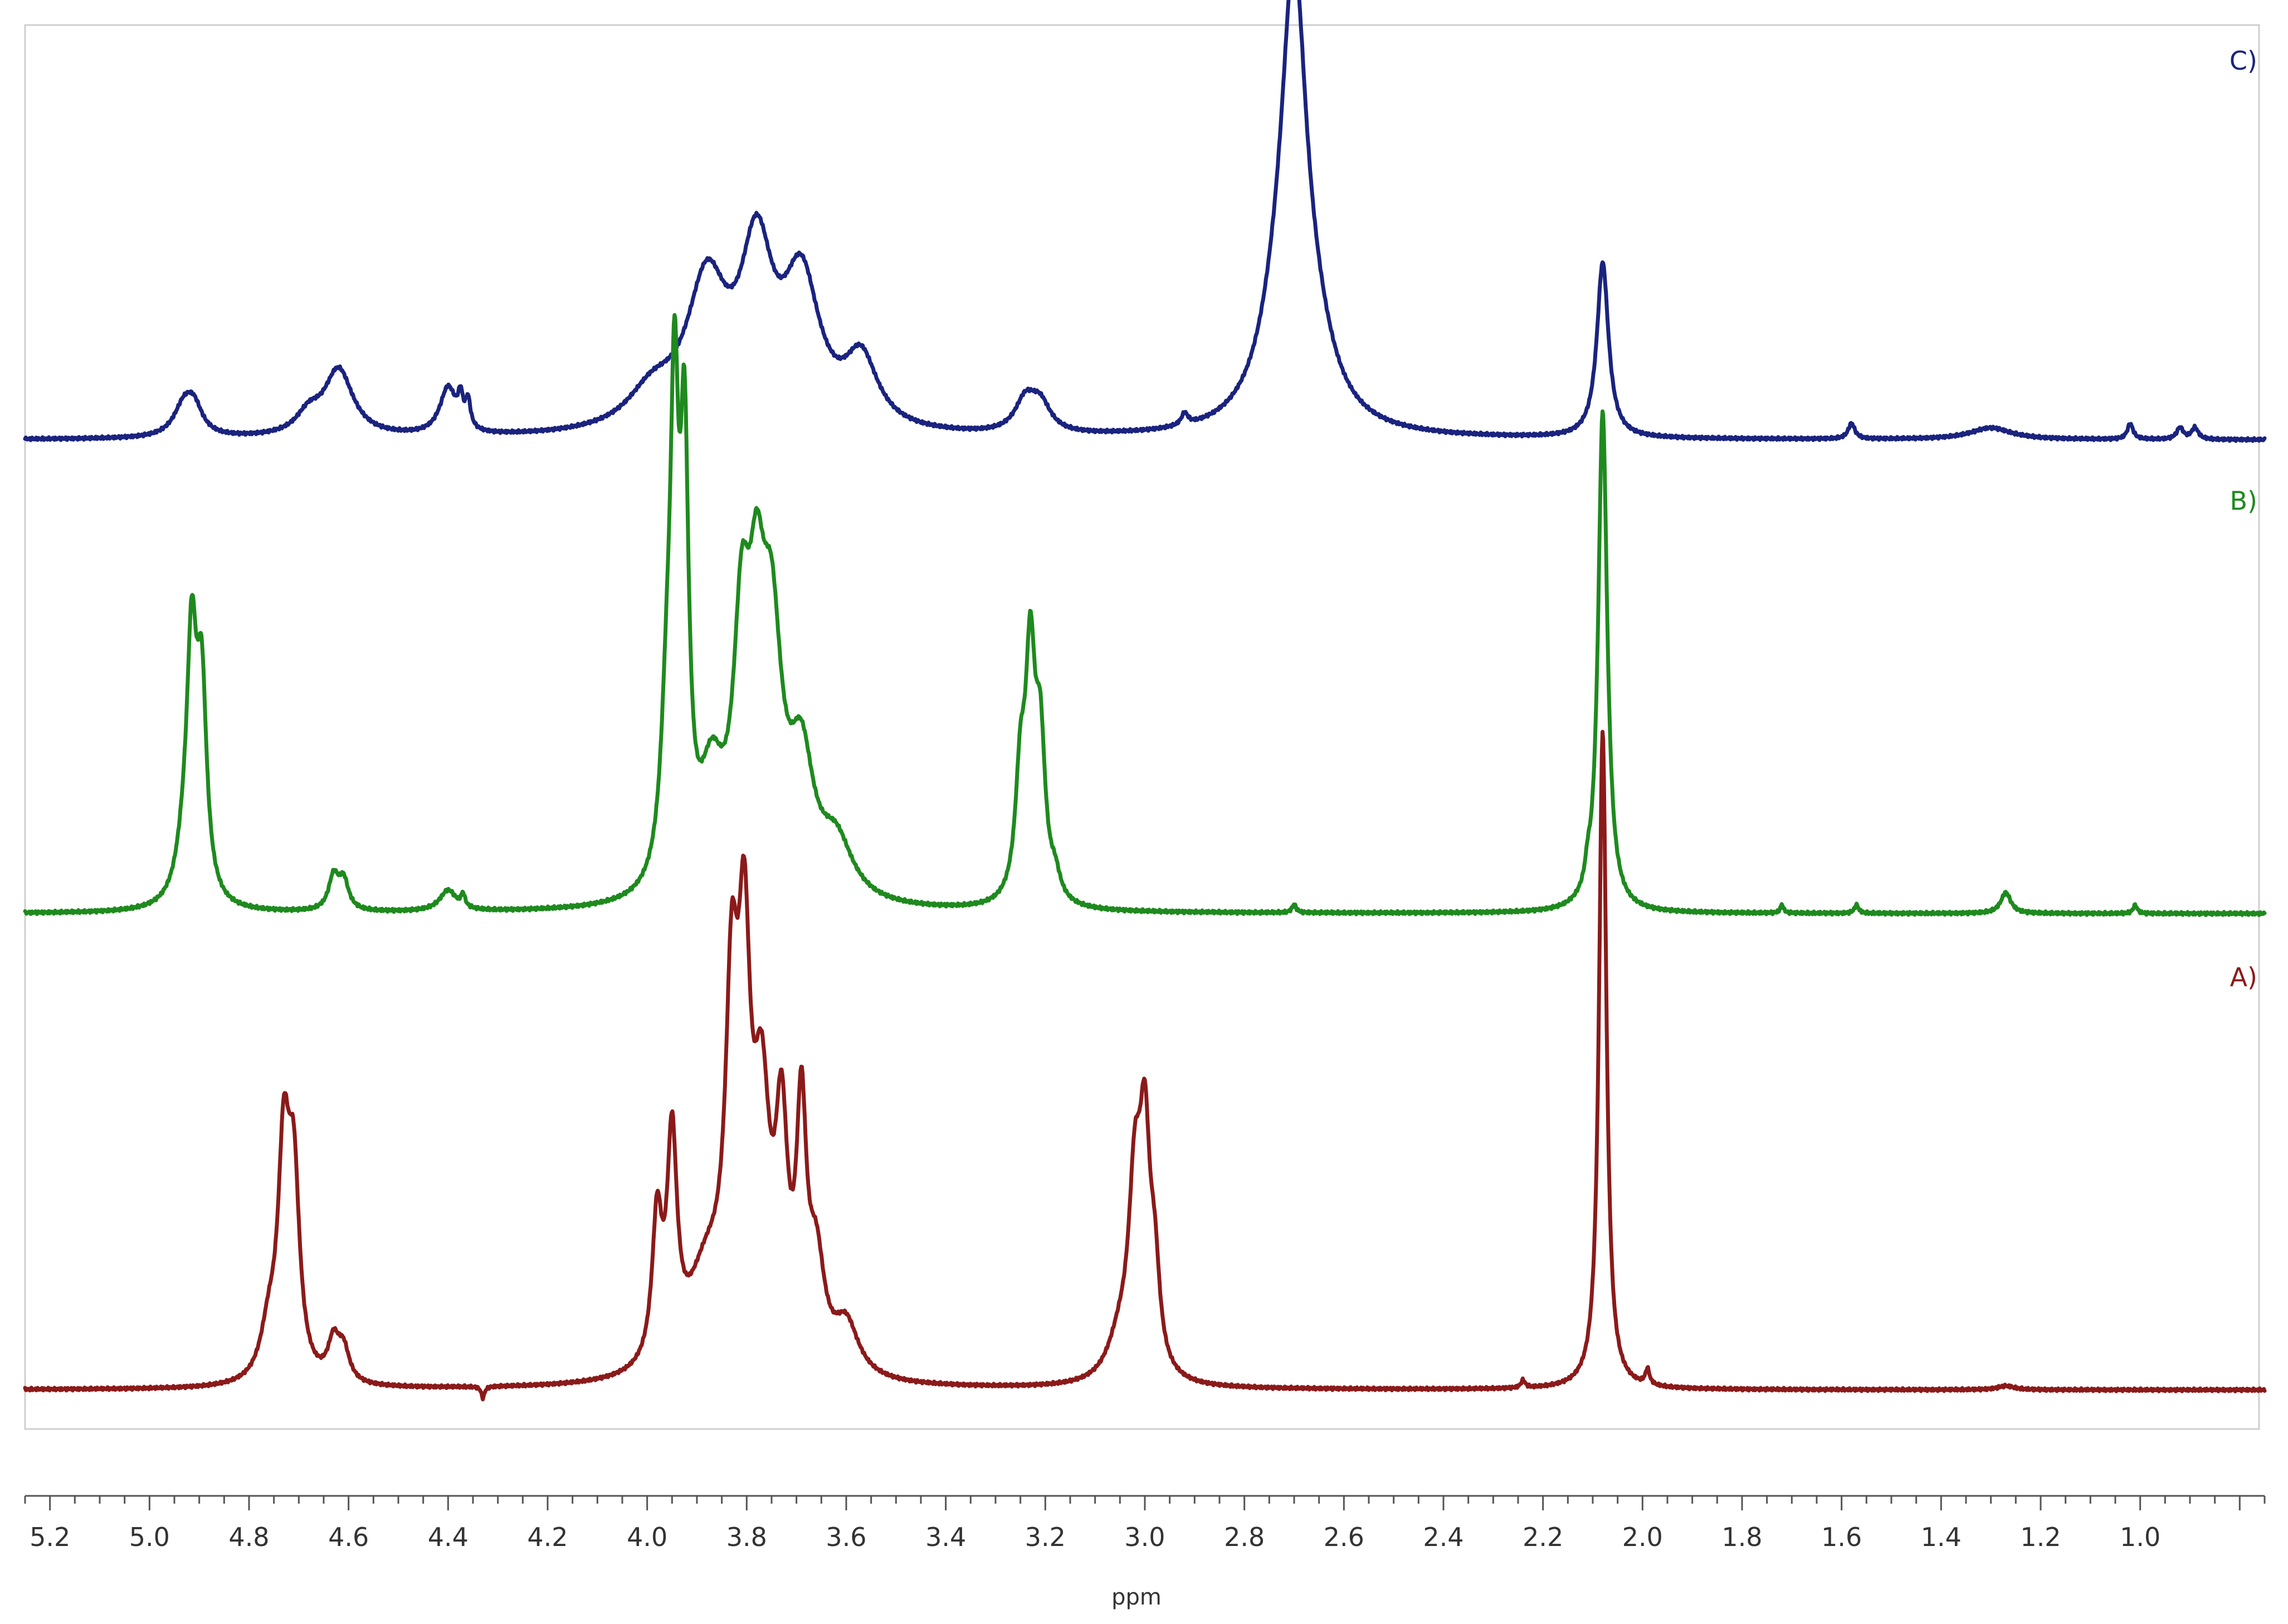  Describe the element at coordinates (248, 1537) in the screenshot. I see `x-tick-label: 4.8` at that location.